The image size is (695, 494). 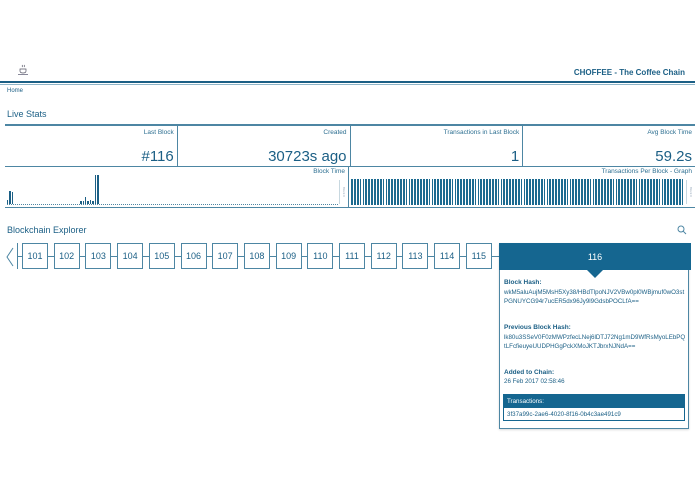 What do you see at coordinates (17, 256) in the screenshot?
I see `chain-divider` at bounding box center [17, 256].